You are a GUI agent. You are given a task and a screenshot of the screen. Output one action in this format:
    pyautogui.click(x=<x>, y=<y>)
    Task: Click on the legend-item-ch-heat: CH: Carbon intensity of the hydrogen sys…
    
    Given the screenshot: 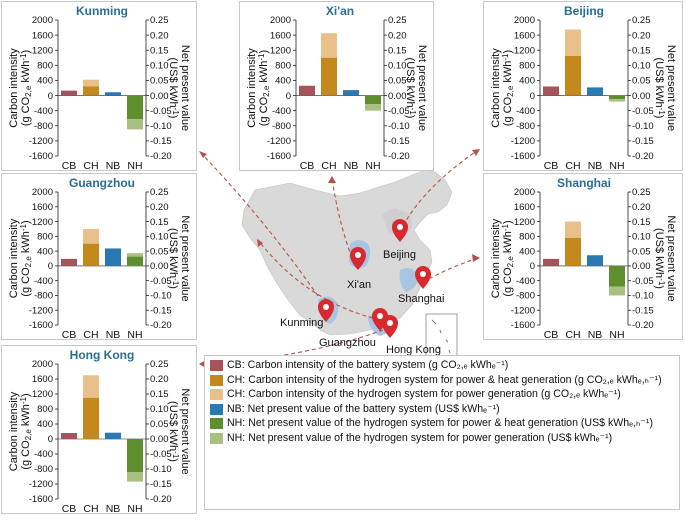 What is the action you would take?
    pyautogui.click(x=442, y=381)
    